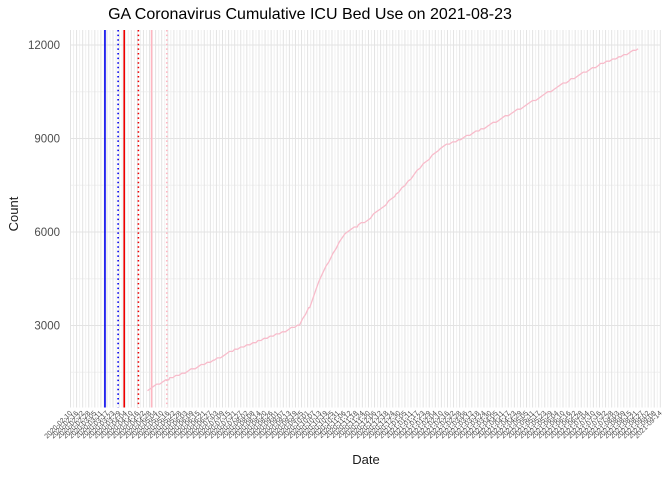  What do you see at coordinates (44, 46) in the screenshot?
I see `y-tick-label: 12000` at bounding box center [44, 46].